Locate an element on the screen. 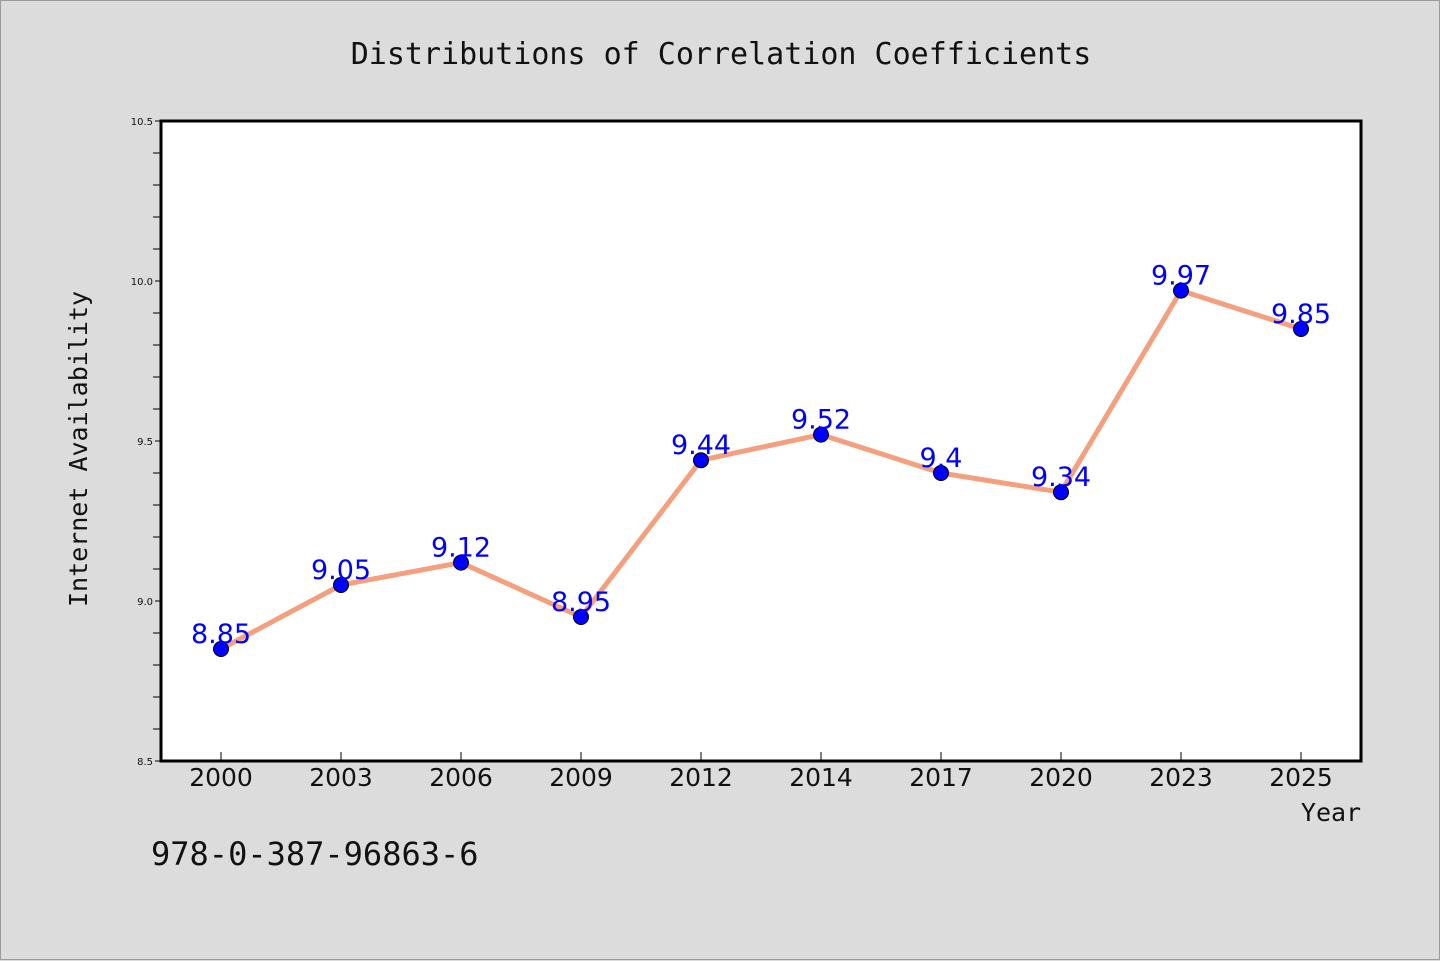  data-label: 8.95 is located at coordinates (581, 602).